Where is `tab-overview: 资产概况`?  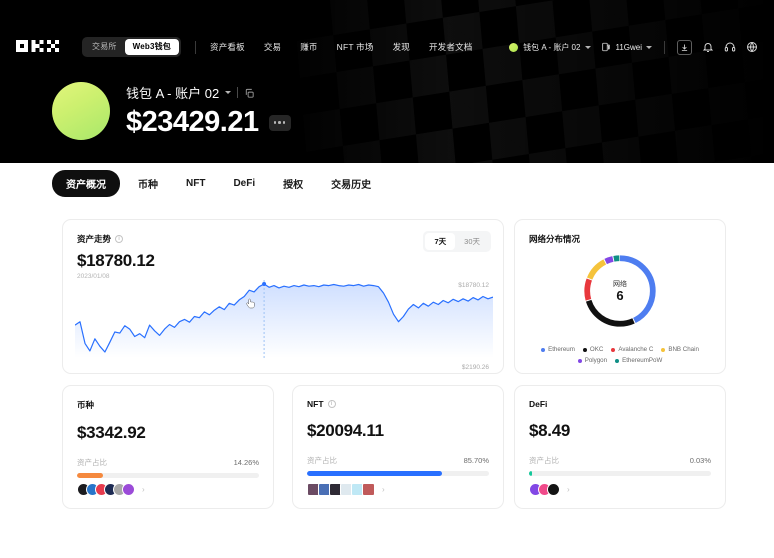
tab-overview: 资产概况 is located at coordinates (86, 183).